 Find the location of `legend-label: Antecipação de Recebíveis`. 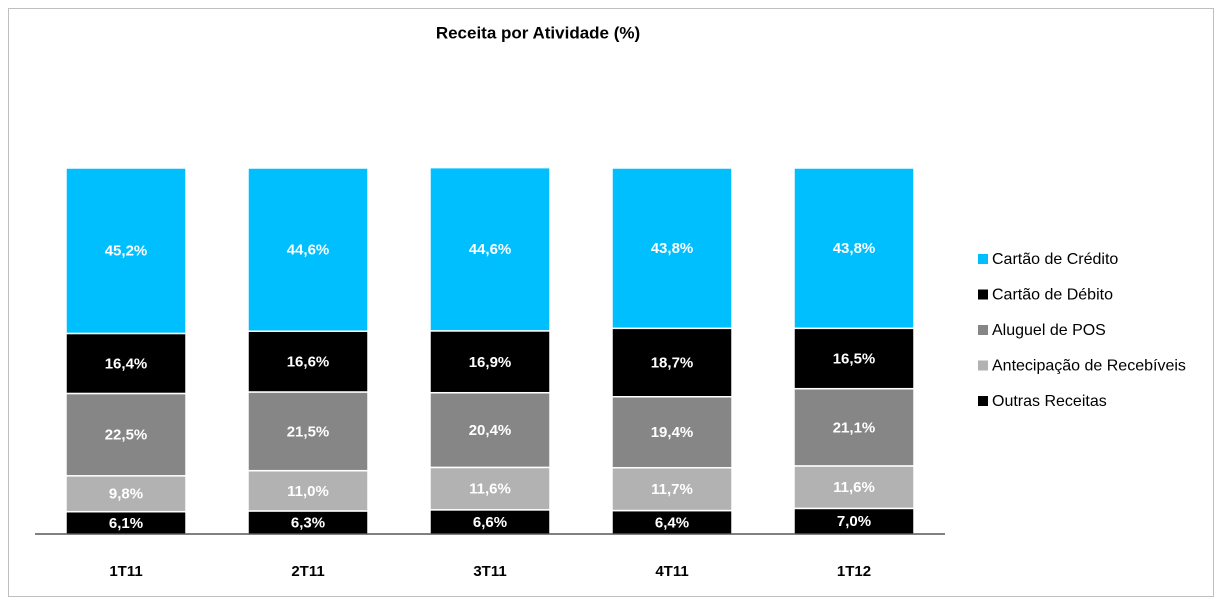

legend-label: Antecipação de Recebíveis is located at coordinates (1089, 366).